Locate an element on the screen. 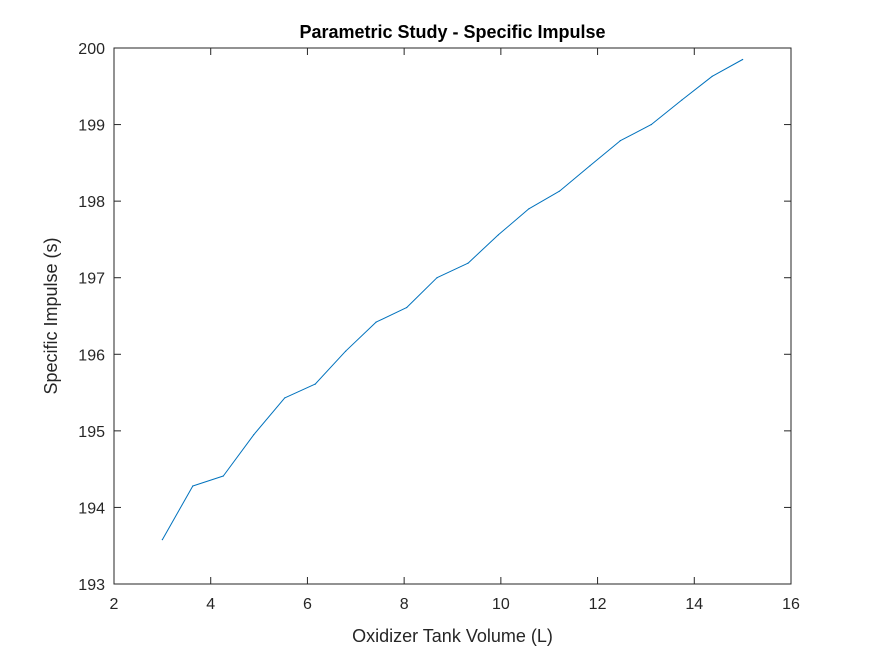  x-tick-label: 10 is located at coordinates (501, 604).